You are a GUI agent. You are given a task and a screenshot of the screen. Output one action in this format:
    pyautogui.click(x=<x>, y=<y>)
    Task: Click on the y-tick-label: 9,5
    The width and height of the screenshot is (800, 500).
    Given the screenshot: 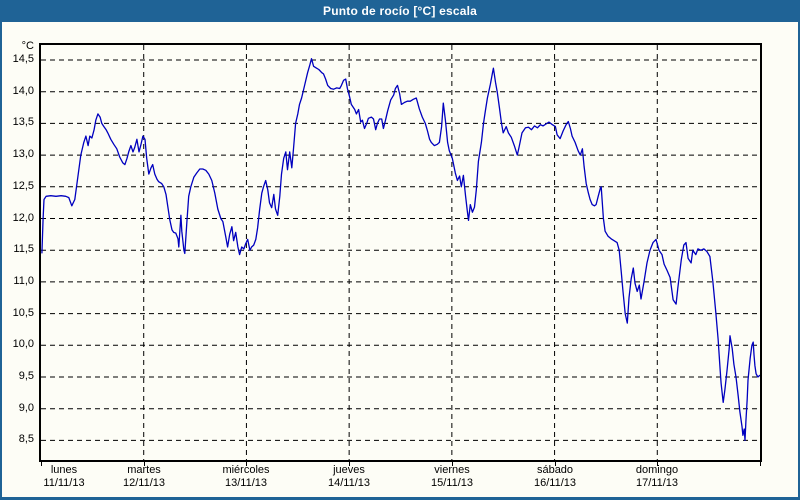 What is the action you would take?
    pyautogui.click(x=26, y=376)
    